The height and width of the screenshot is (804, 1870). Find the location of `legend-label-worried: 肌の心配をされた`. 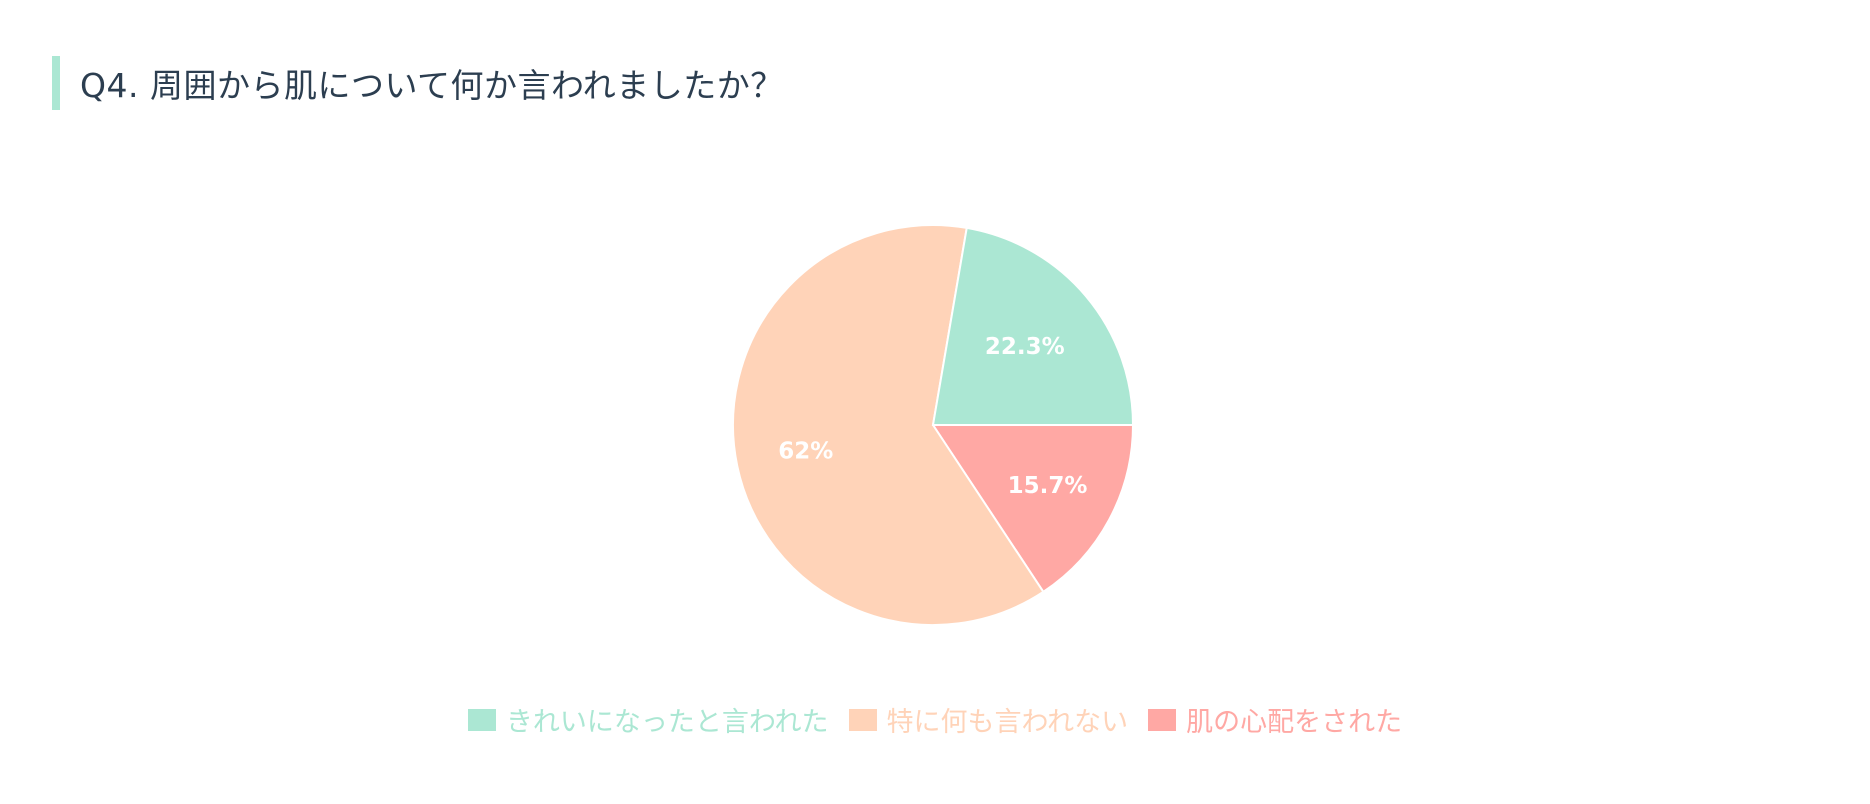

legend-label-worried: 肌の心配をされた is located at coordinates (1294, 722).